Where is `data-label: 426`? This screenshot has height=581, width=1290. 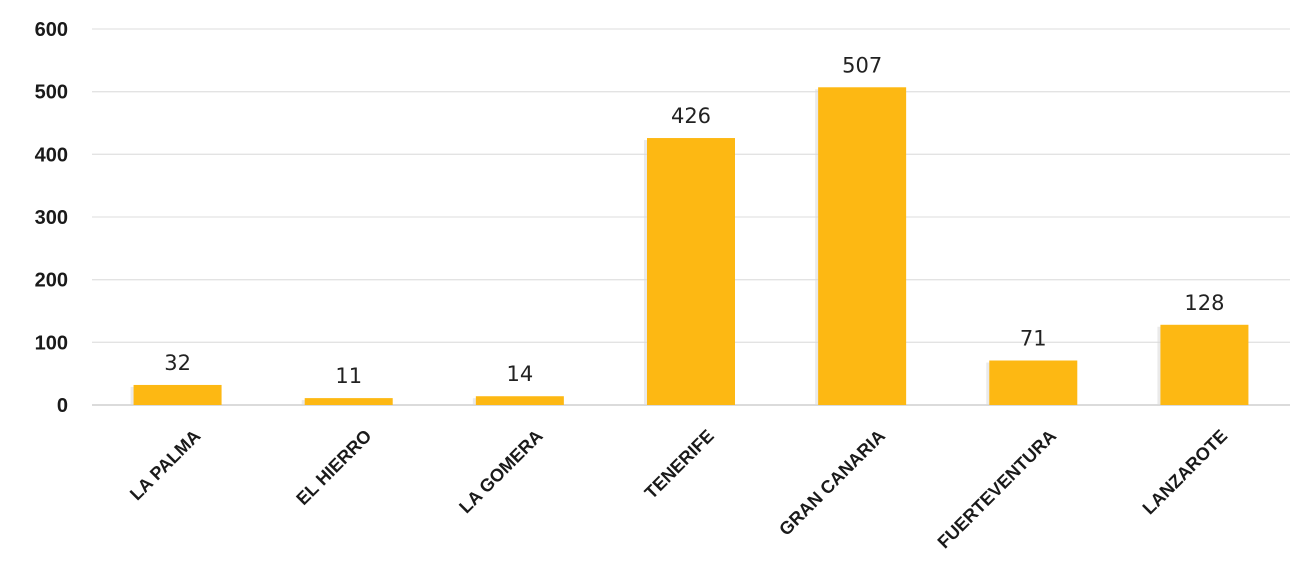
data-label: 426 is located at coordinates (691, 116).